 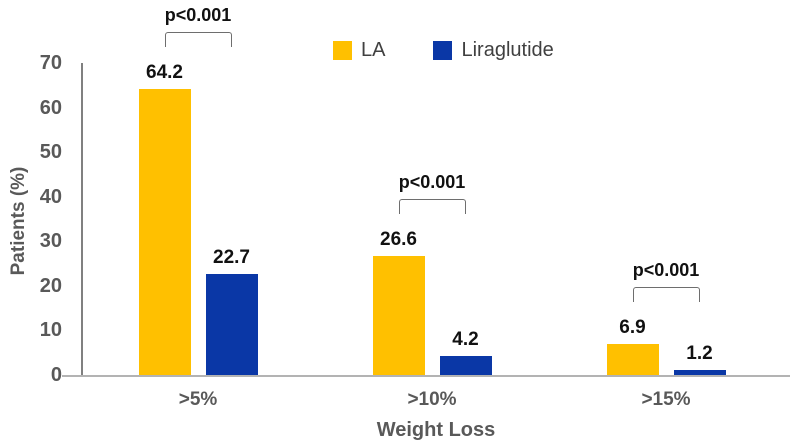 What do you see at coordinates (164, 72) in the screenshot?
I see `value-label-la-0: 64.2` at bounding box center [164, 72].